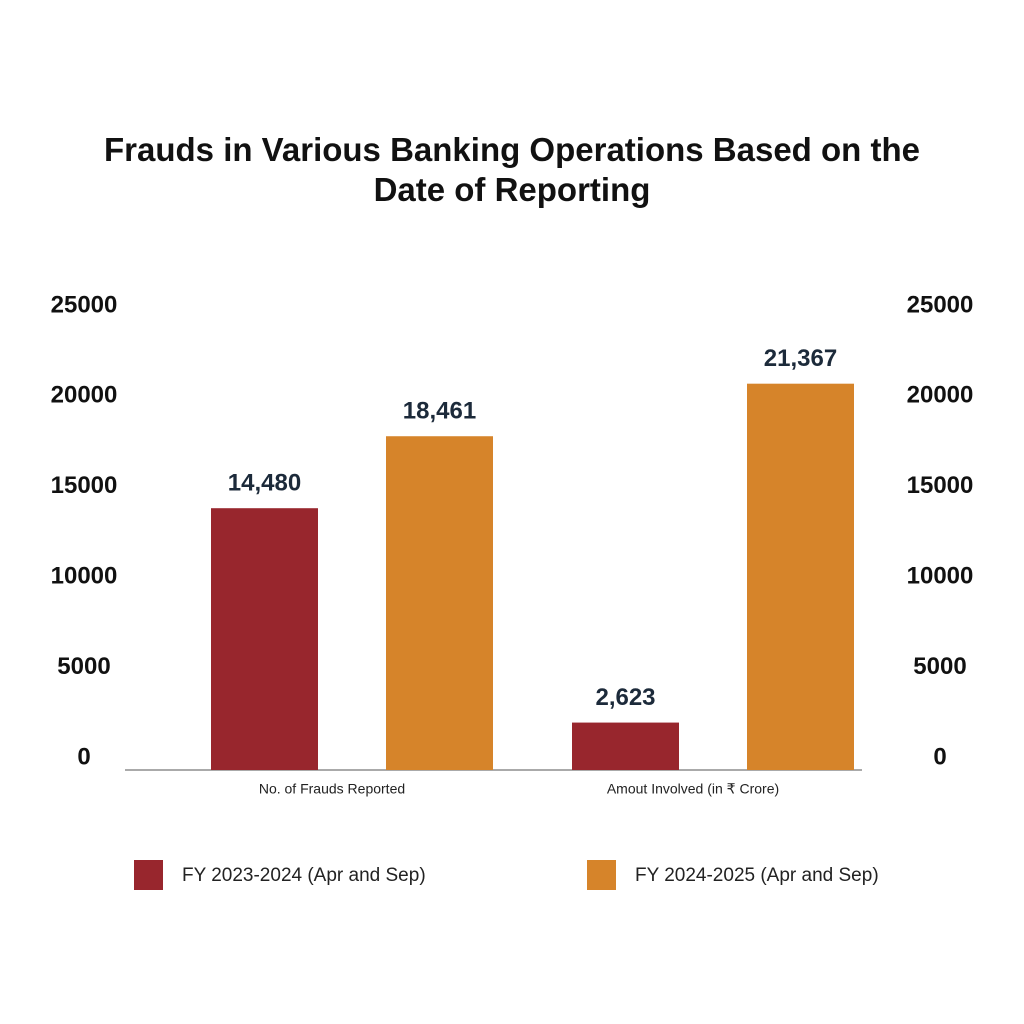 The height and width of the screenshot is (1024, 1024). Describe the element at coordinates (800, 358) in the screenshot. I see `value-label: 21,367` at that location.